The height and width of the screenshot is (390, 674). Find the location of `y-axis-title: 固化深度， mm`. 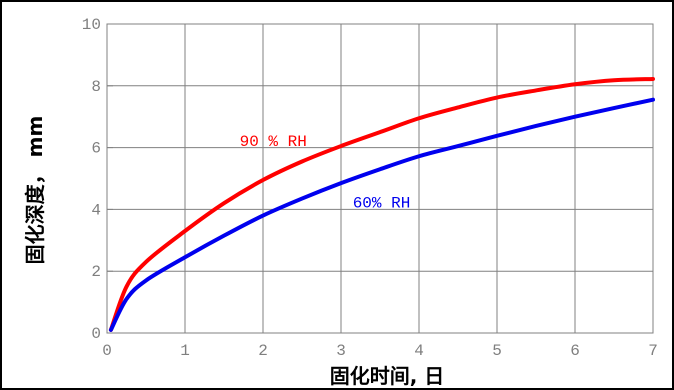

y-axis-title: 固化深度， mm is located at coordinates (35, 190).